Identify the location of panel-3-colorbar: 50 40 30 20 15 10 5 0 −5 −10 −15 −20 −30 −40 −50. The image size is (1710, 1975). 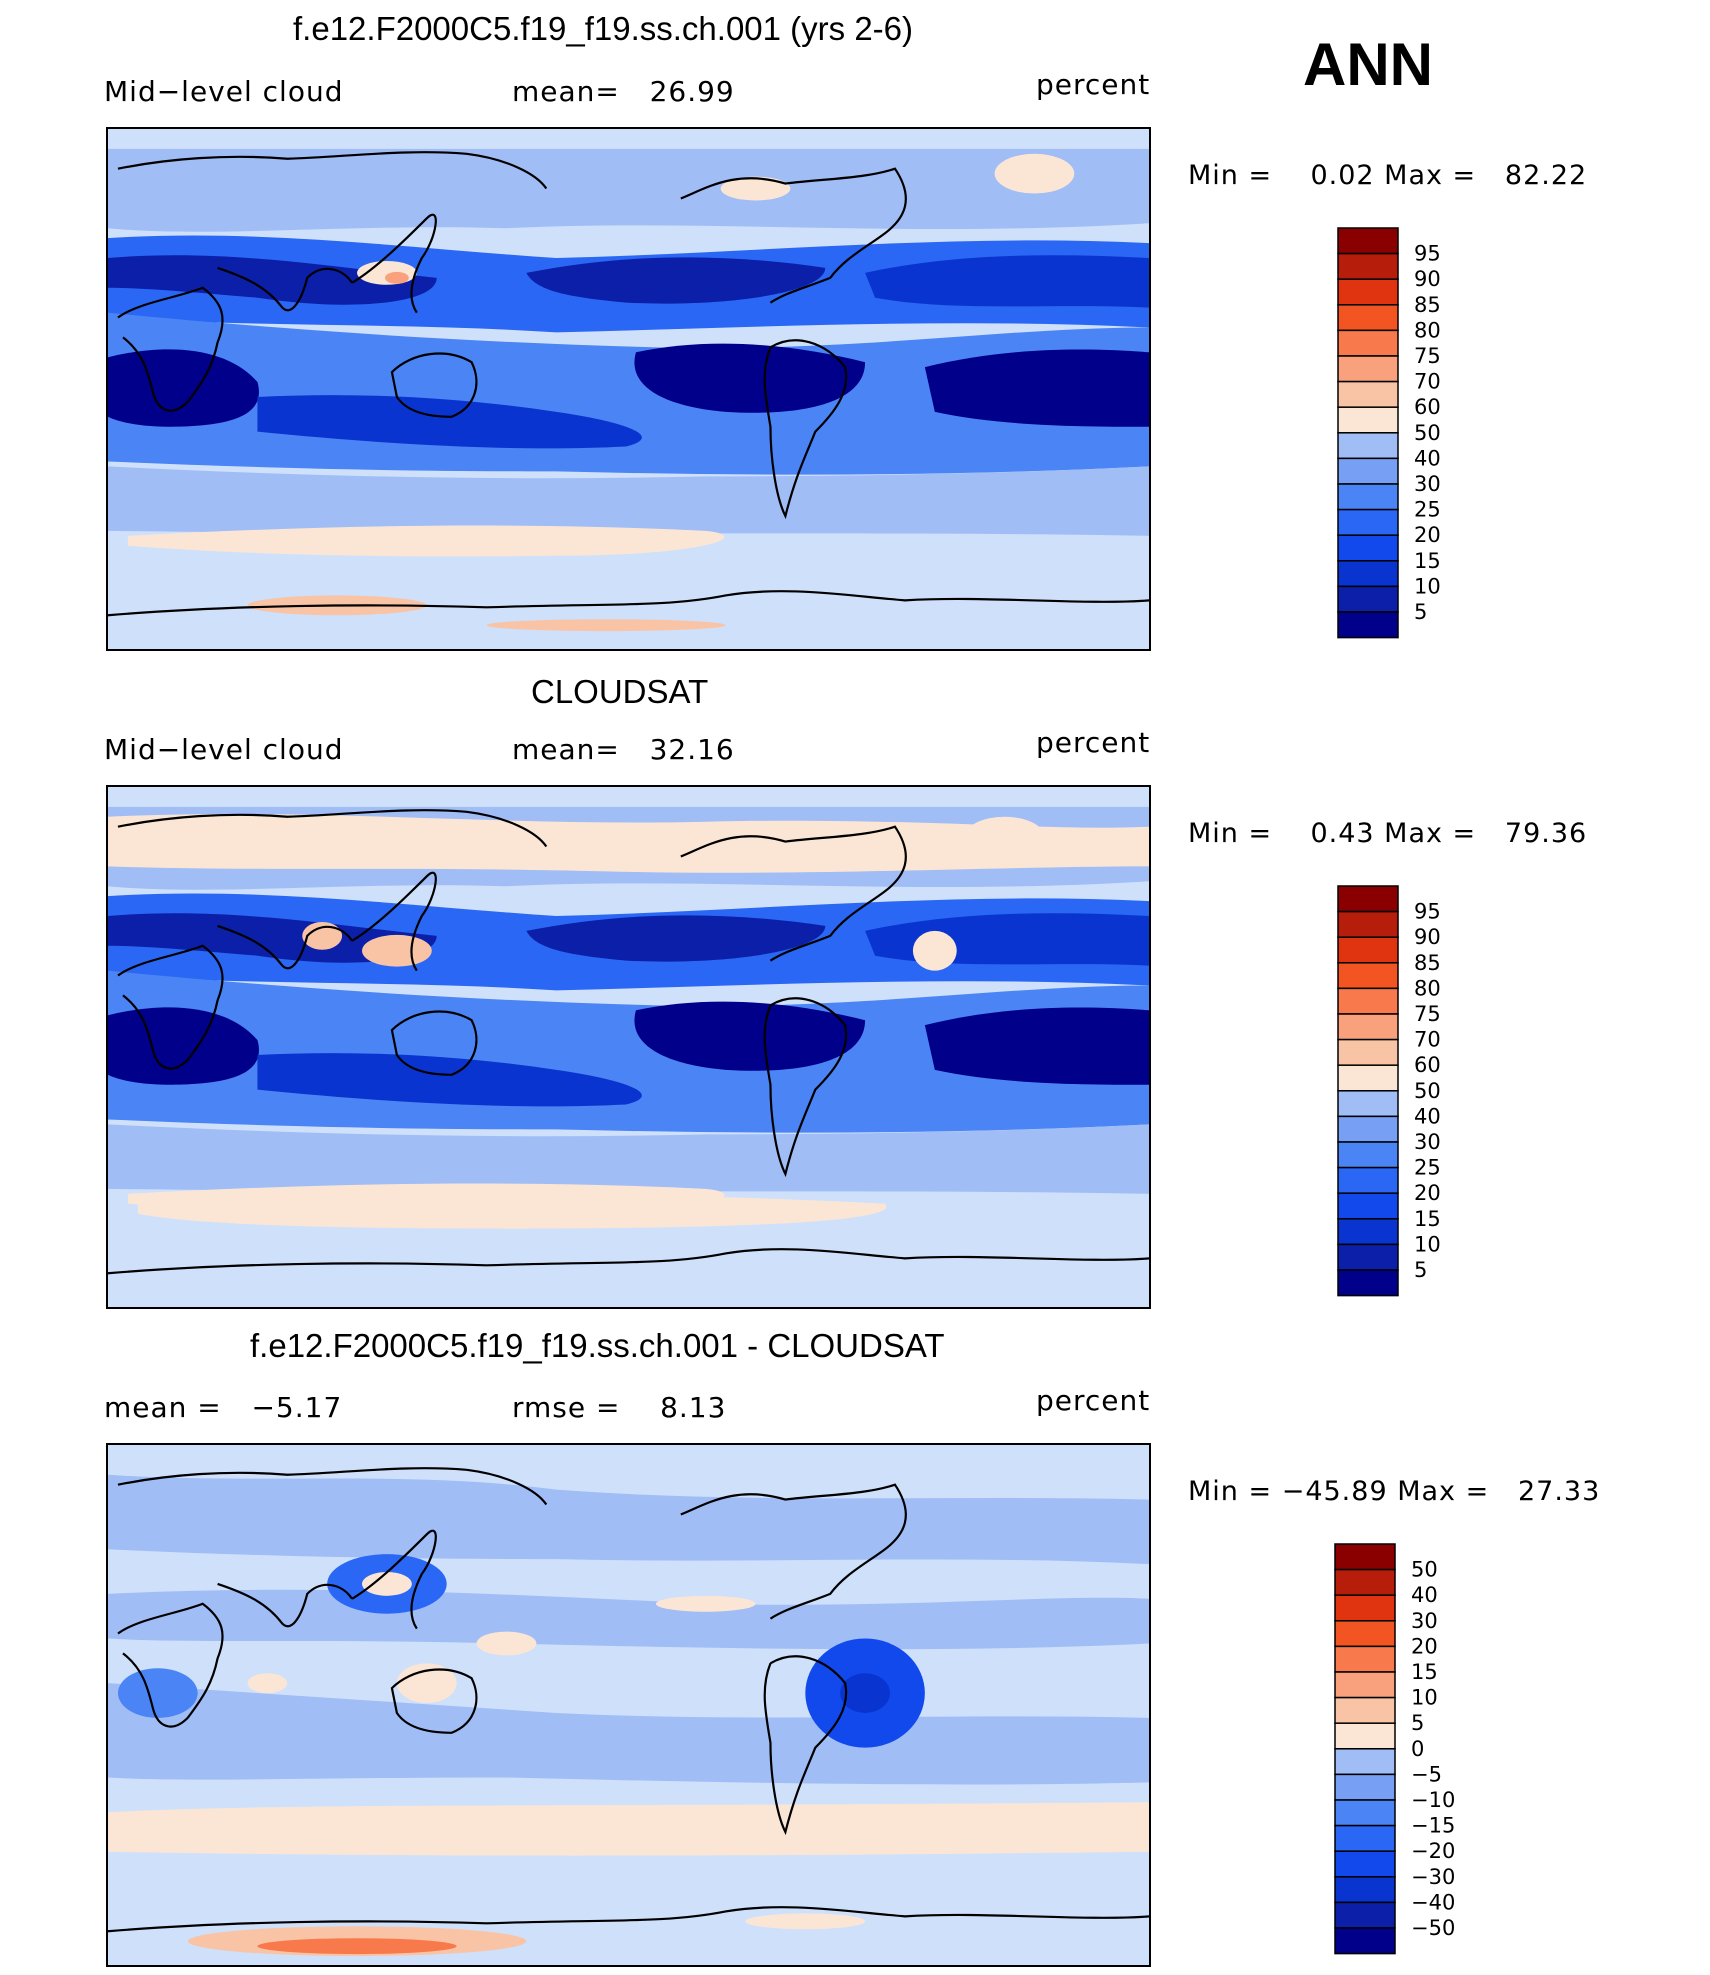
(1424, 1750).